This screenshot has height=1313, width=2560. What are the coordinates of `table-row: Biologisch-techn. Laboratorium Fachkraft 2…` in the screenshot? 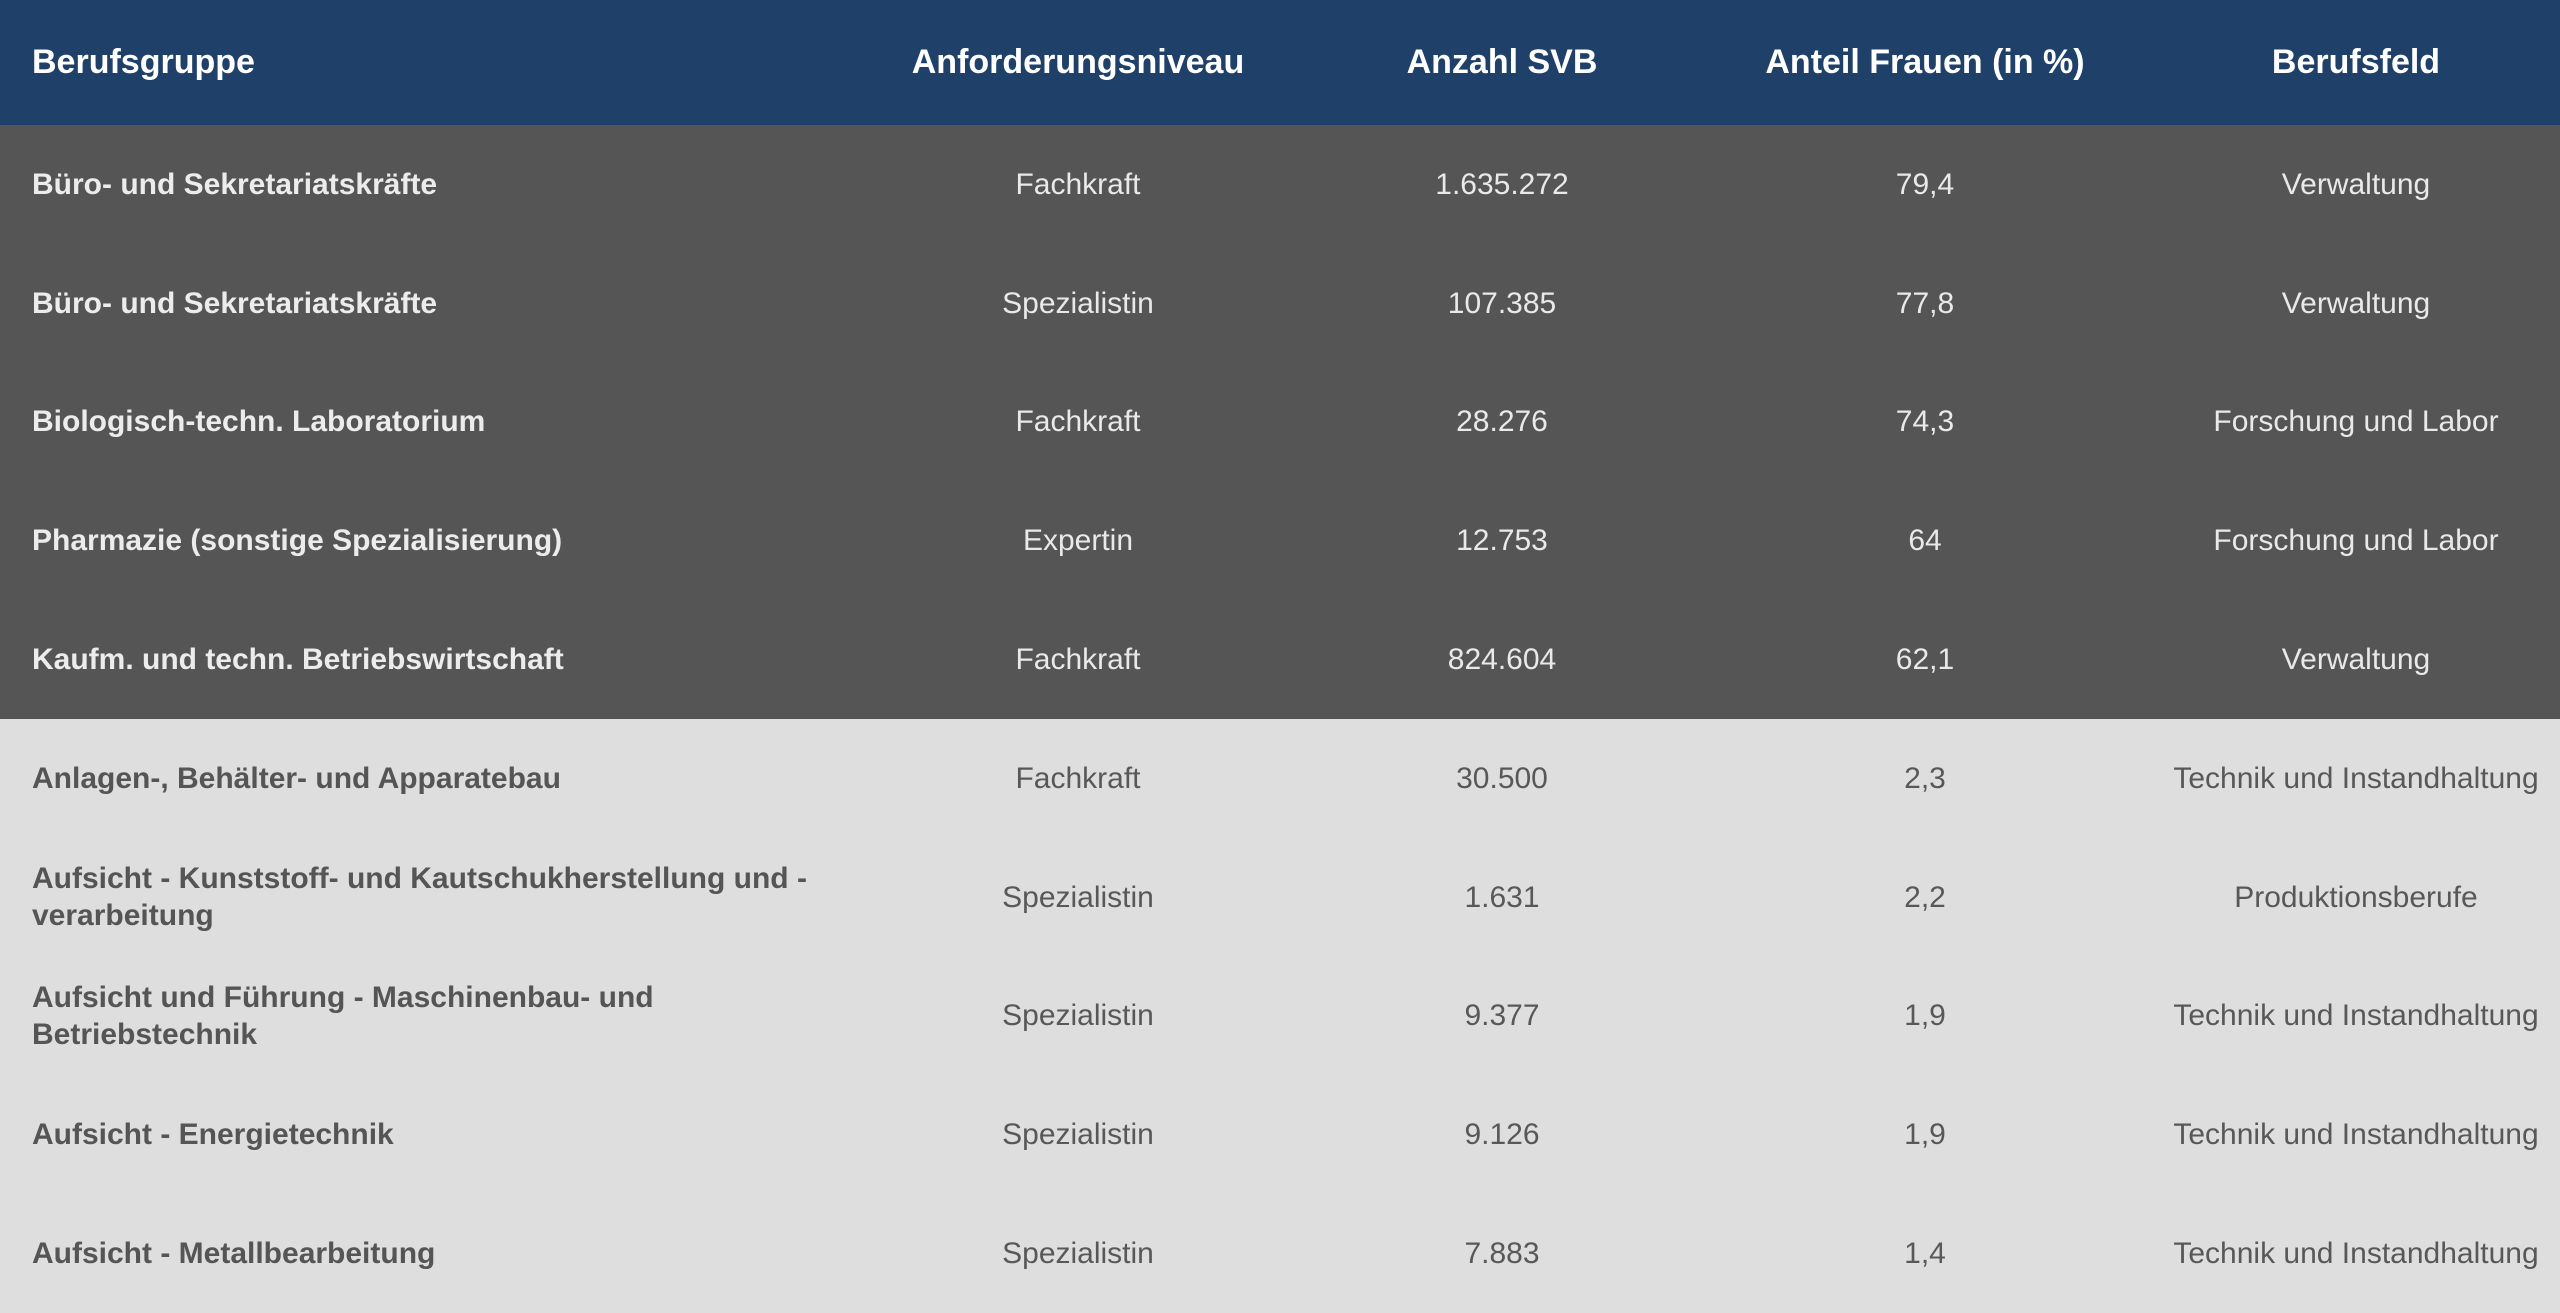 It's located at (1280, 422).